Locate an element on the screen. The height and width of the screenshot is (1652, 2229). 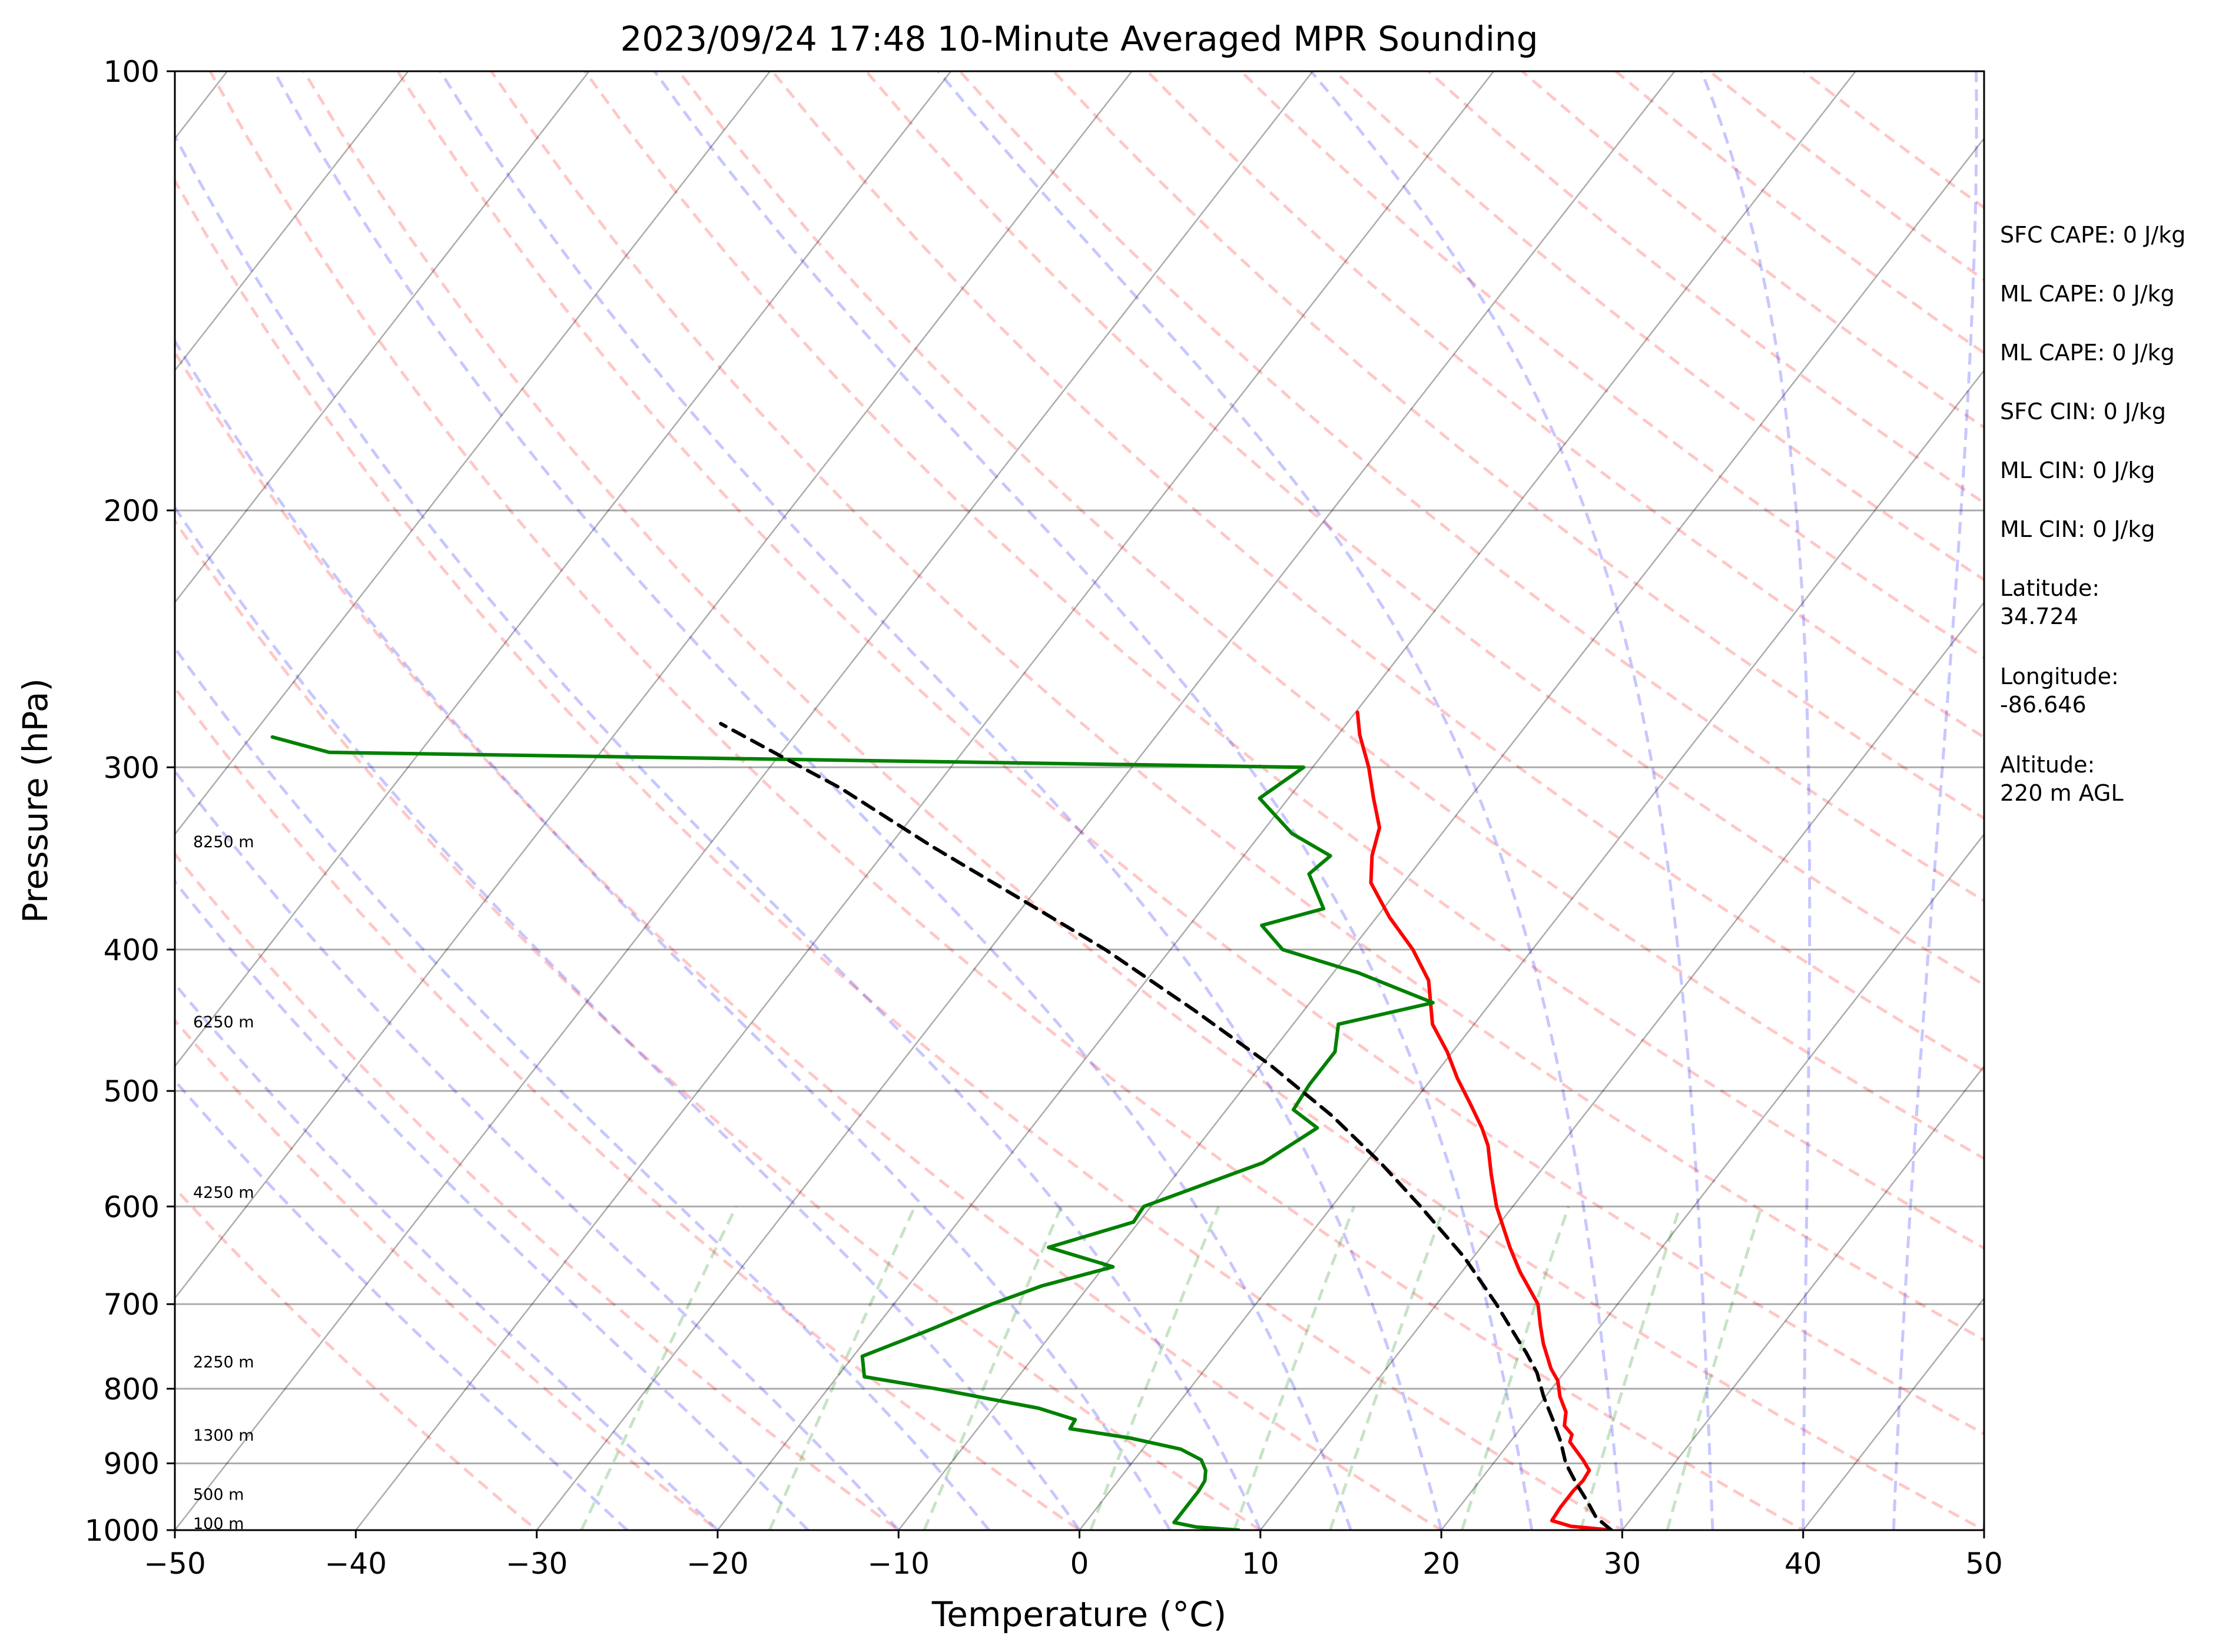
y-tick-label: 800 is located at coordinates (132, 1389).